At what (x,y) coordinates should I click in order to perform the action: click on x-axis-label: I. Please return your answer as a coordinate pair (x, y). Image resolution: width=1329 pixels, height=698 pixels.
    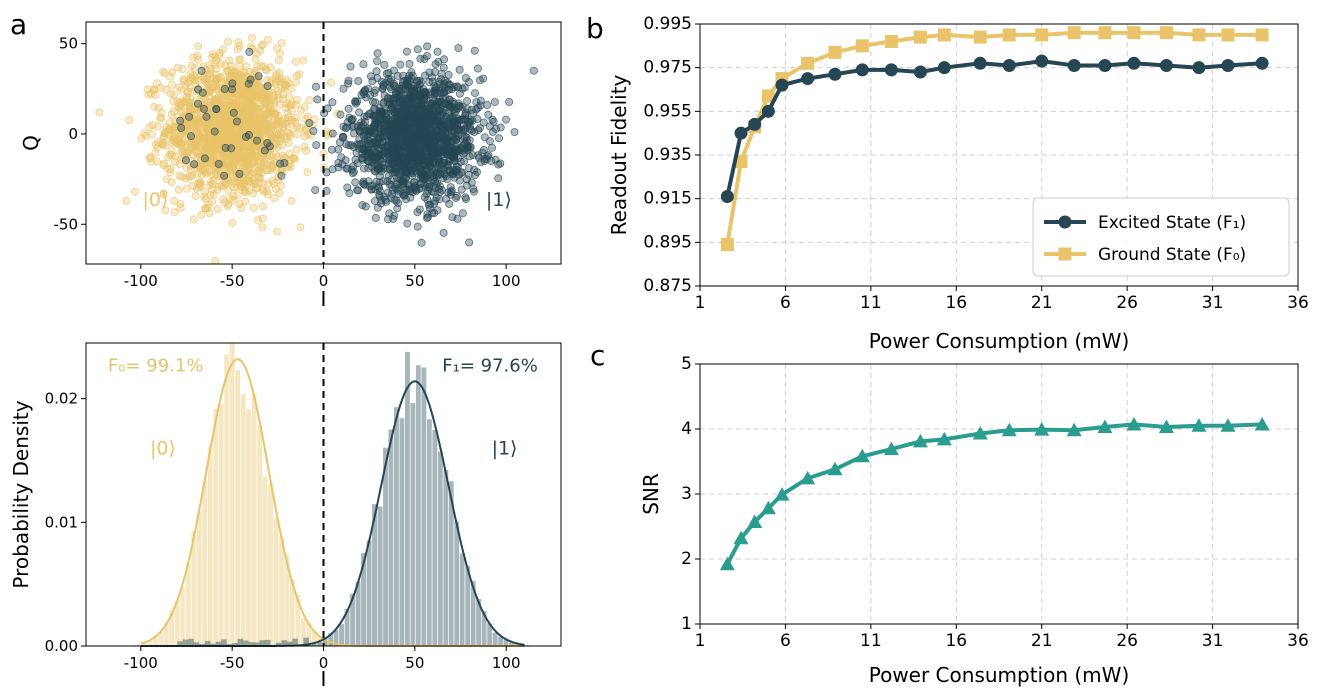
    Looking at the image, I should click on (324, 299).